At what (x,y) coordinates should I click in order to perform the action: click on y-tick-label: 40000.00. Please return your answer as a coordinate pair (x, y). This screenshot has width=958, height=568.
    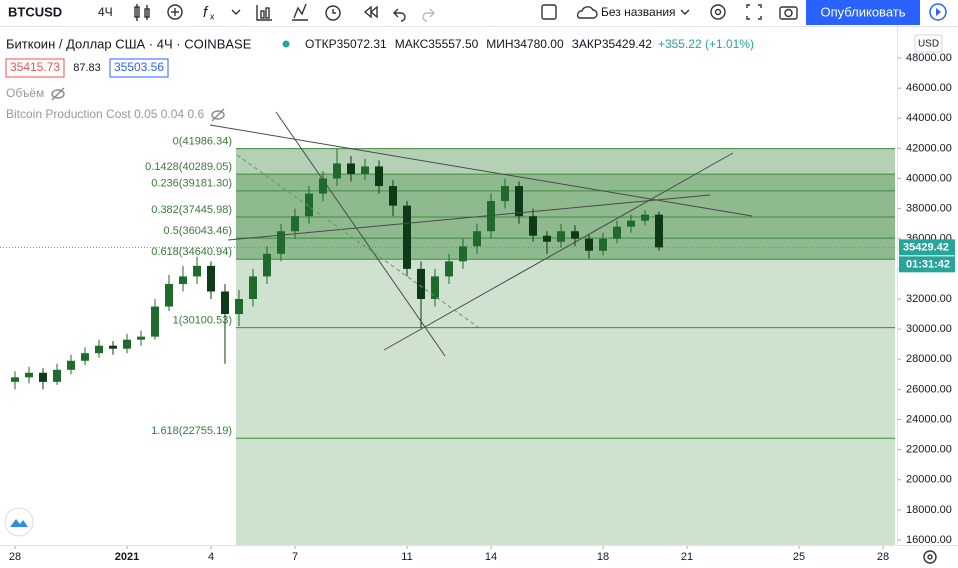
    Looking at the image, I should click on (929, 178).